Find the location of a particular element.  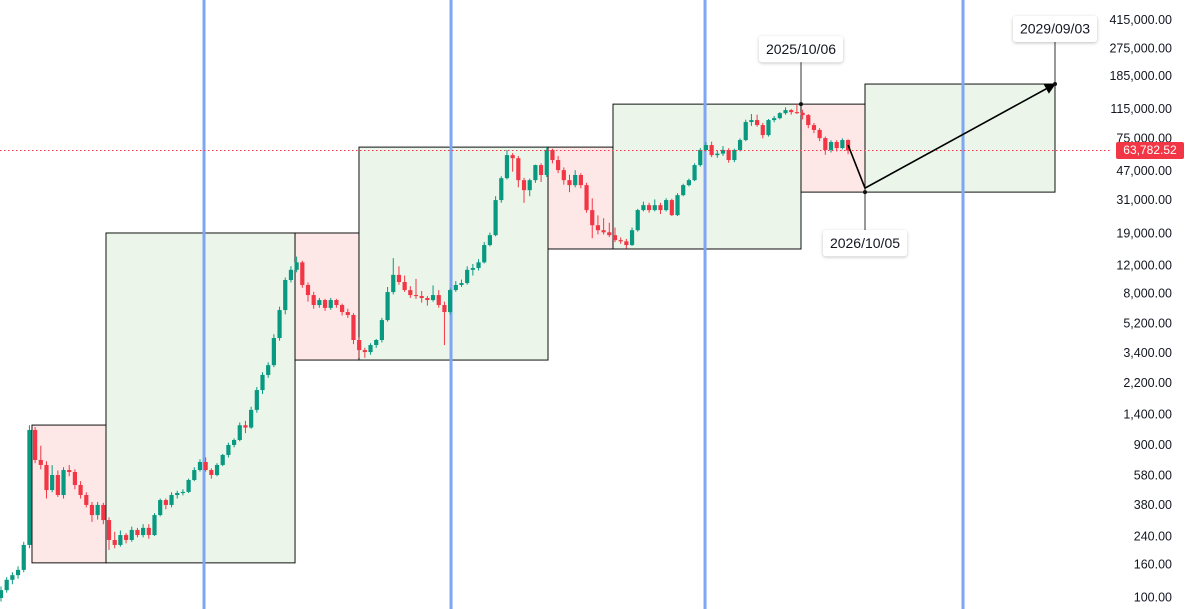

axis-background is located at coordinates (1149, 304).